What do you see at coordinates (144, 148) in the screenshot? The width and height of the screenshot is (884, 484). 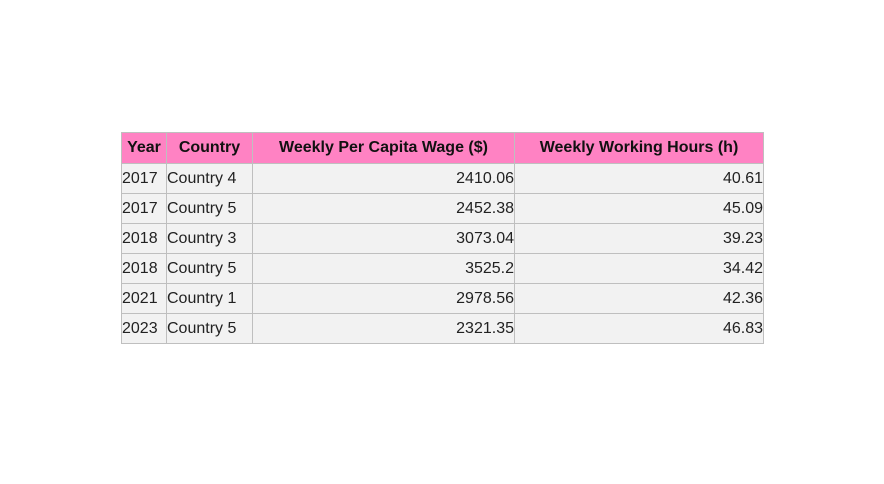 I see `header-year: Year` at bounding box center [144, 148].